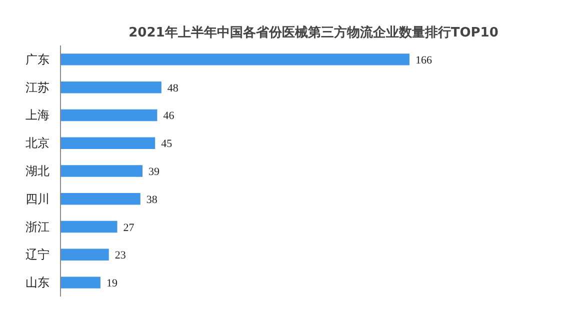 Image resolution: width=576 pixels, height=326 pixels. I want to click on y-tick-label: 四川, so click(38, 199).